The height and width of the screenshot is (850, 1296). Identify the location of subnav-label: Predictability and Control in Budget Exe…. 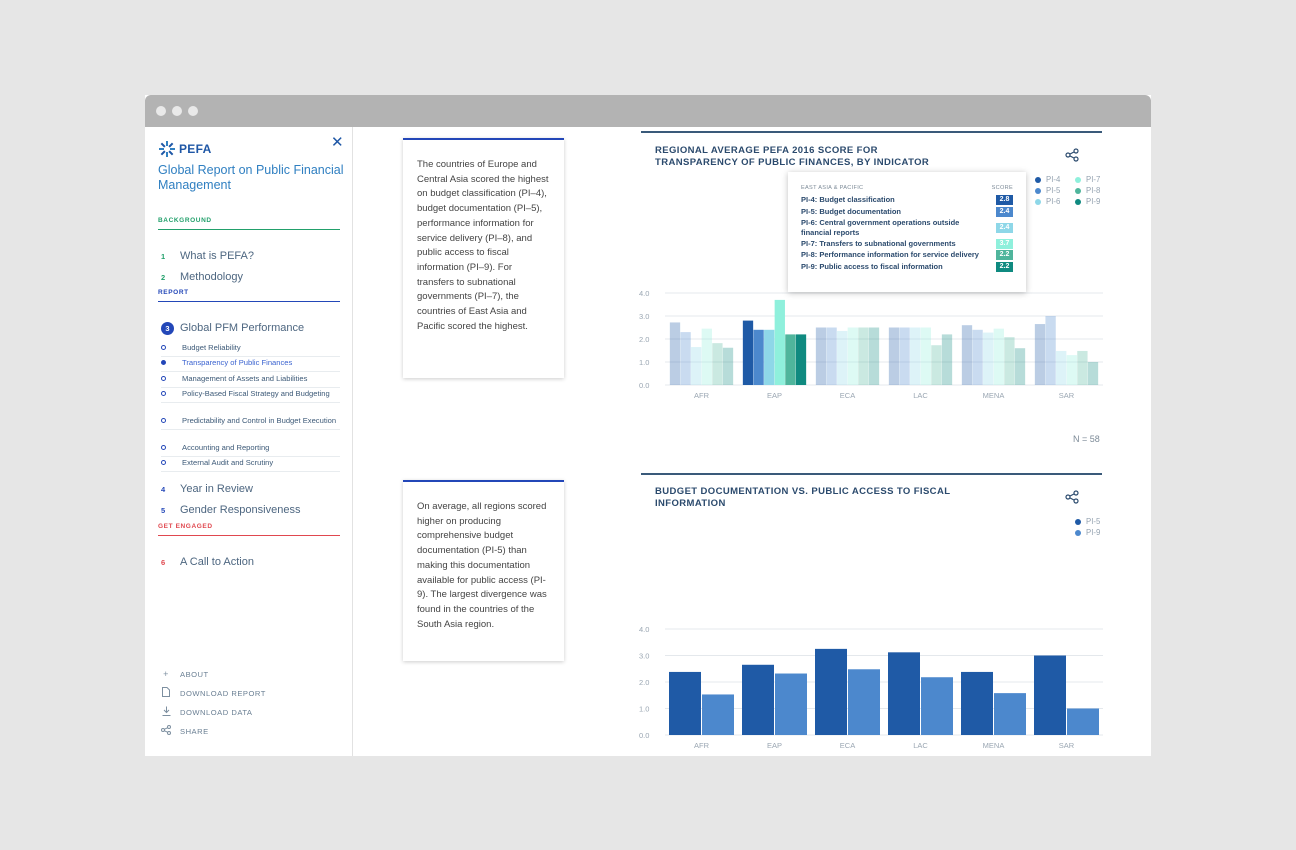
(259, 420).